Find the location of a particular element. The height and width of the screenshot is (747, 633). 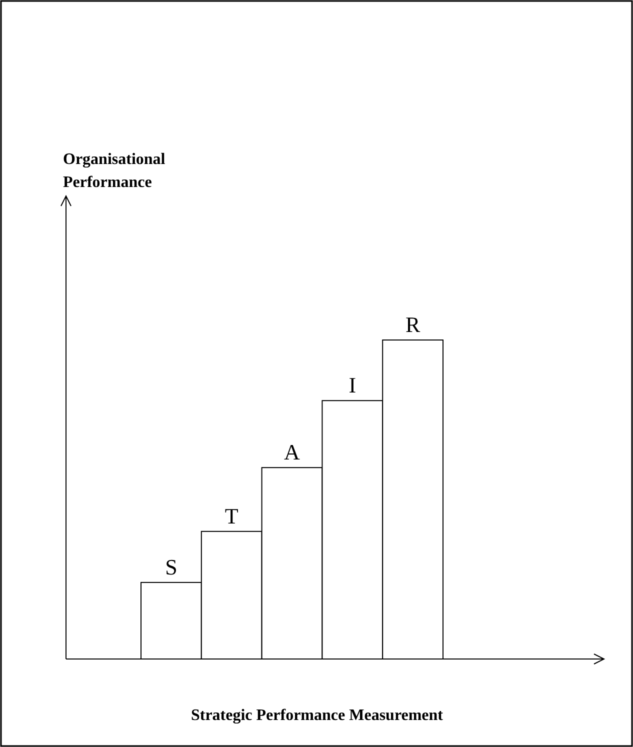

x-tick-label: A is located at coordinates (292, 452).